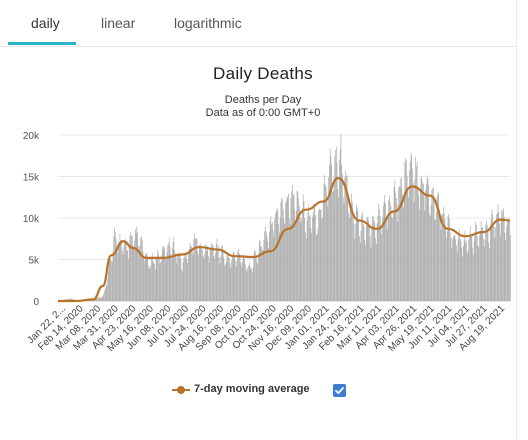 The height and width of the screenshot is (440, 528). Describe the element at coordinates (252, 389) in the screenshot. I see `legend-label-moving-average: 7-day moving average` at that location.